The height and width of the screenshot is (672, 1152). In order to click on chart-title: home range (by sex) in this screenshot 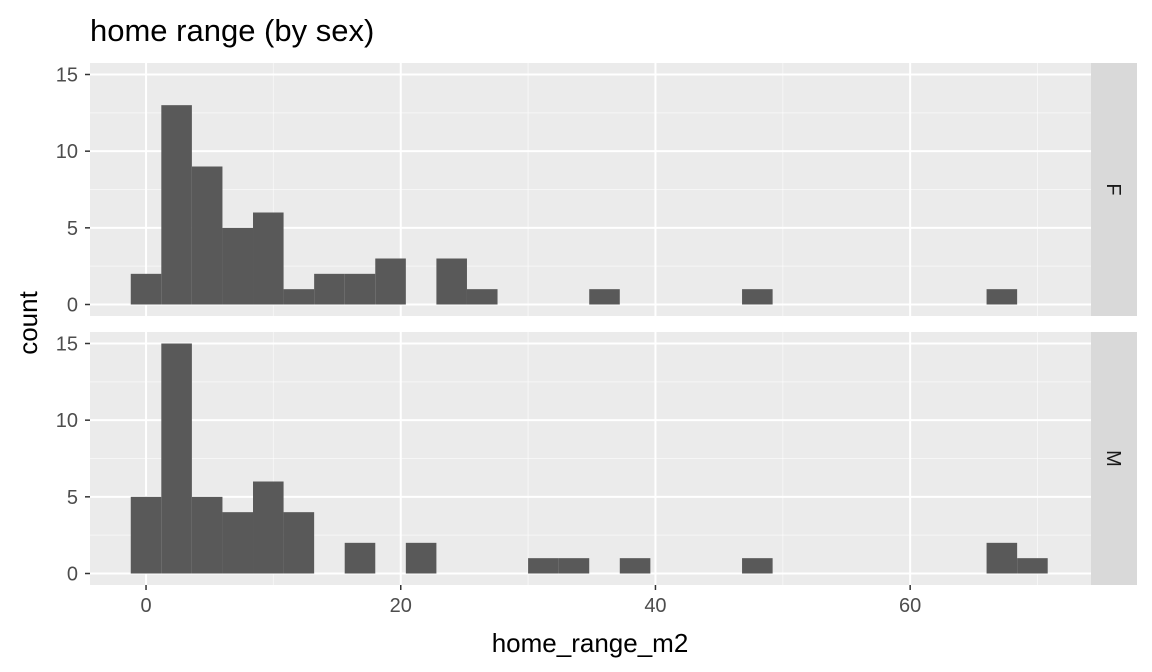, I will do `click(232, 30)`.